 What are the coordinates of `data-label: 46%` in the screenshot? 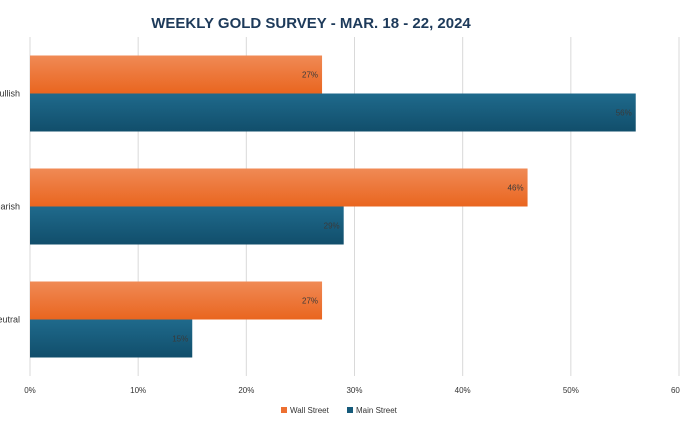 It's located at (516, 188).